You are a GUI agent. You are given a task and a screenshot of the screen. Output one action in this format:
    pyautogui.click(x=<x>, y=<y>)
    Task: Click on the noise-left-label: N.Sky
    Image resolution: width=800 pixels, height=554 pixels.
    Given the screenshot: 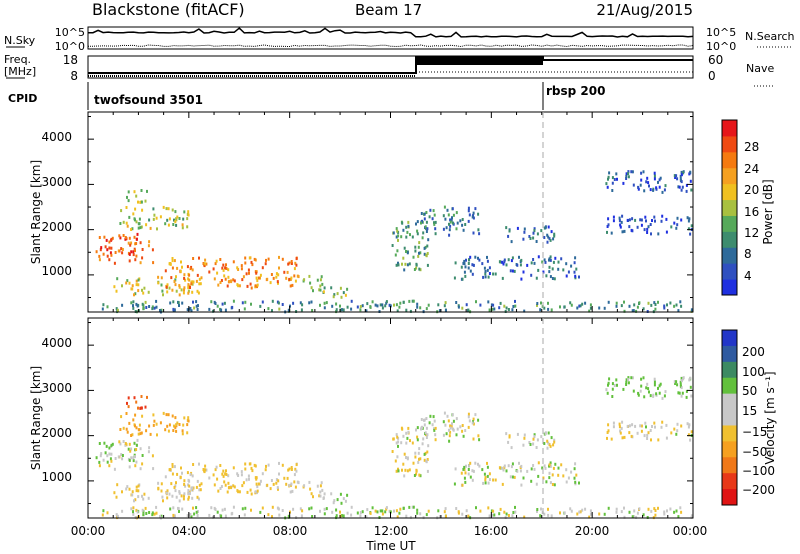 What is the action you would take?
    pyautogui.click(x=20, y=40)
    